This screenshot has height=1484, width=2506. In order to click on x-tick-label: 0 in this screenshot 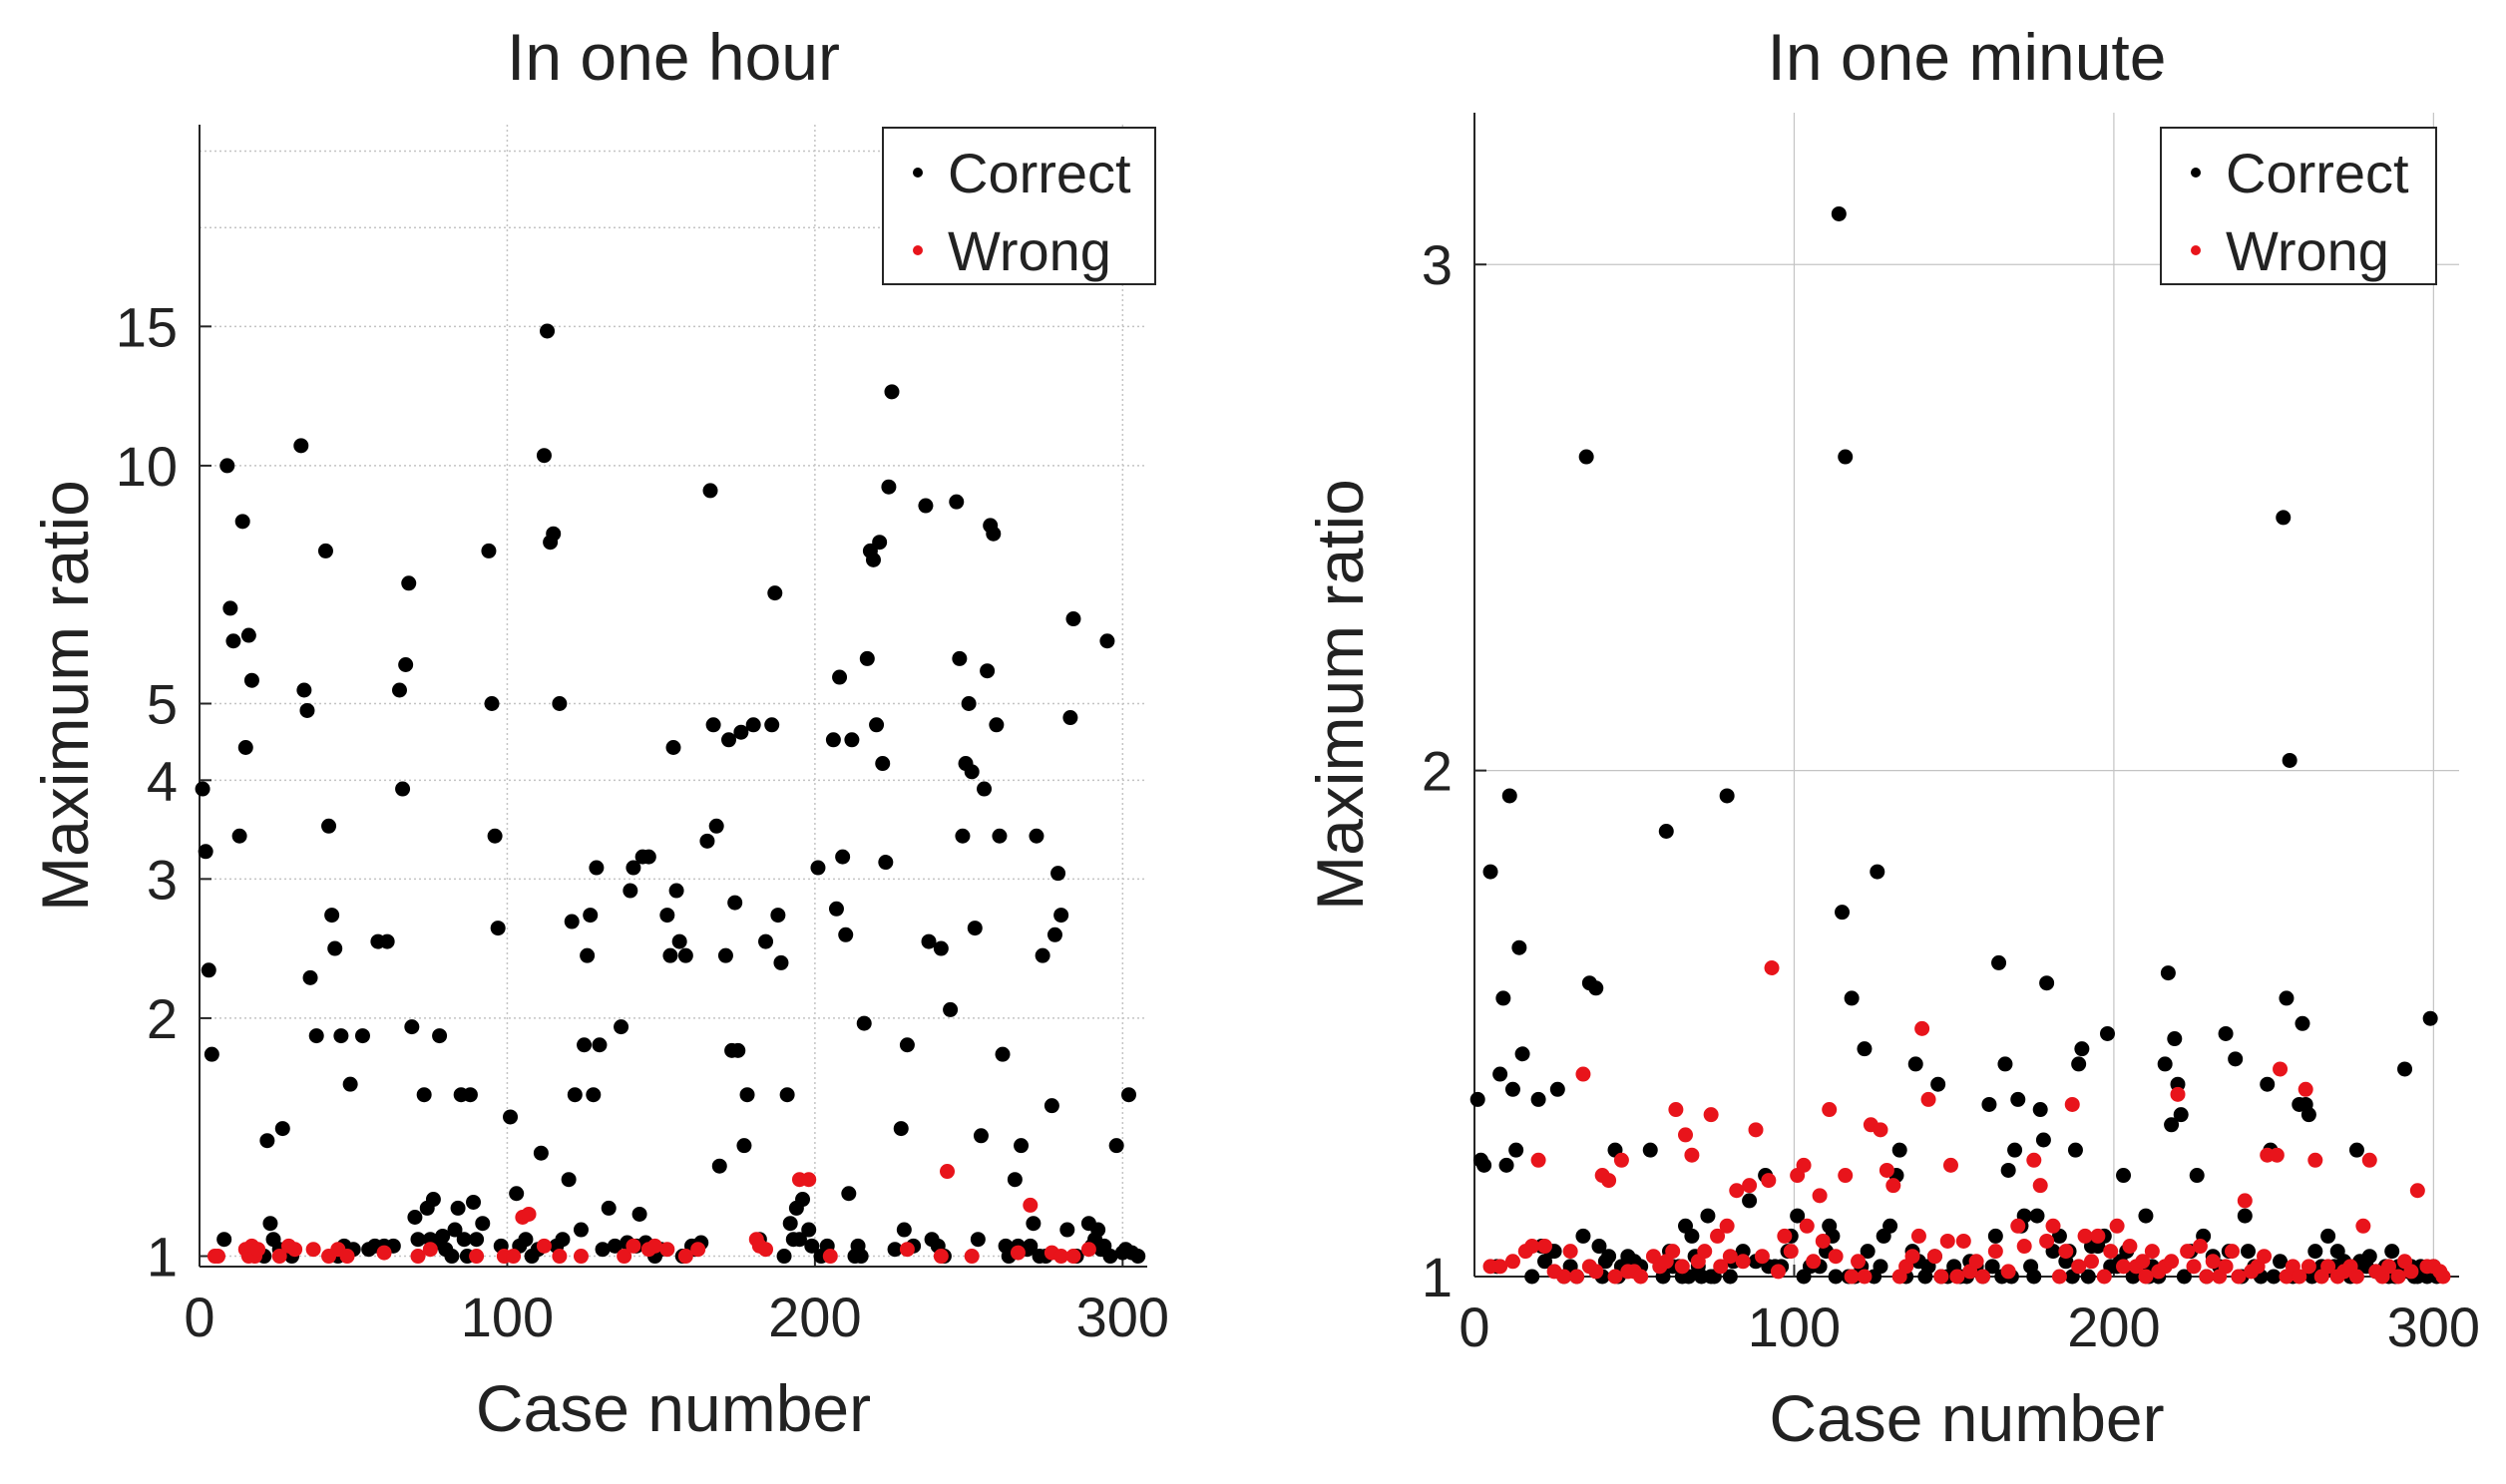, I will do `click(199, 1317)`.